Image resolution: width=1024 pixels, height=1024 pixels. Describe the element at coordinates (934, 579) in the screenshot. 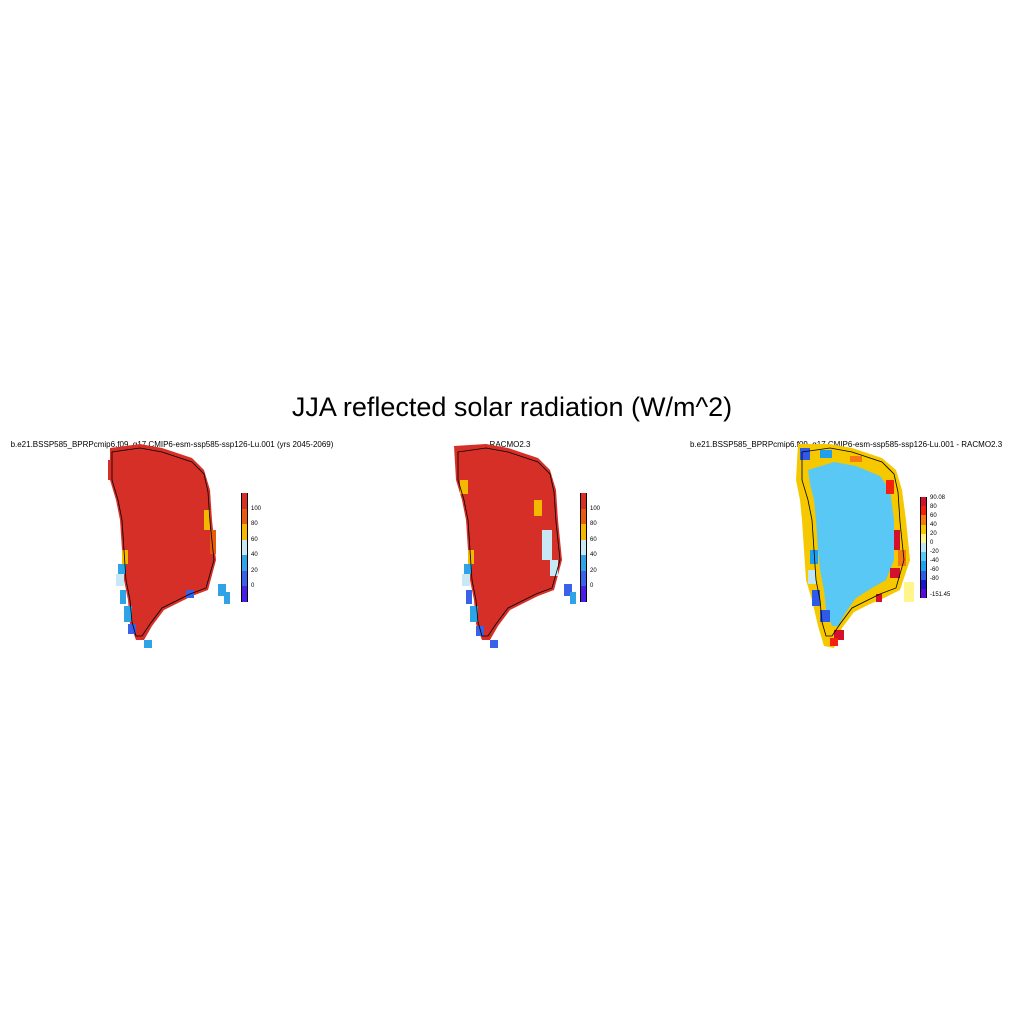

I see `cbar-label: -80` at that location.